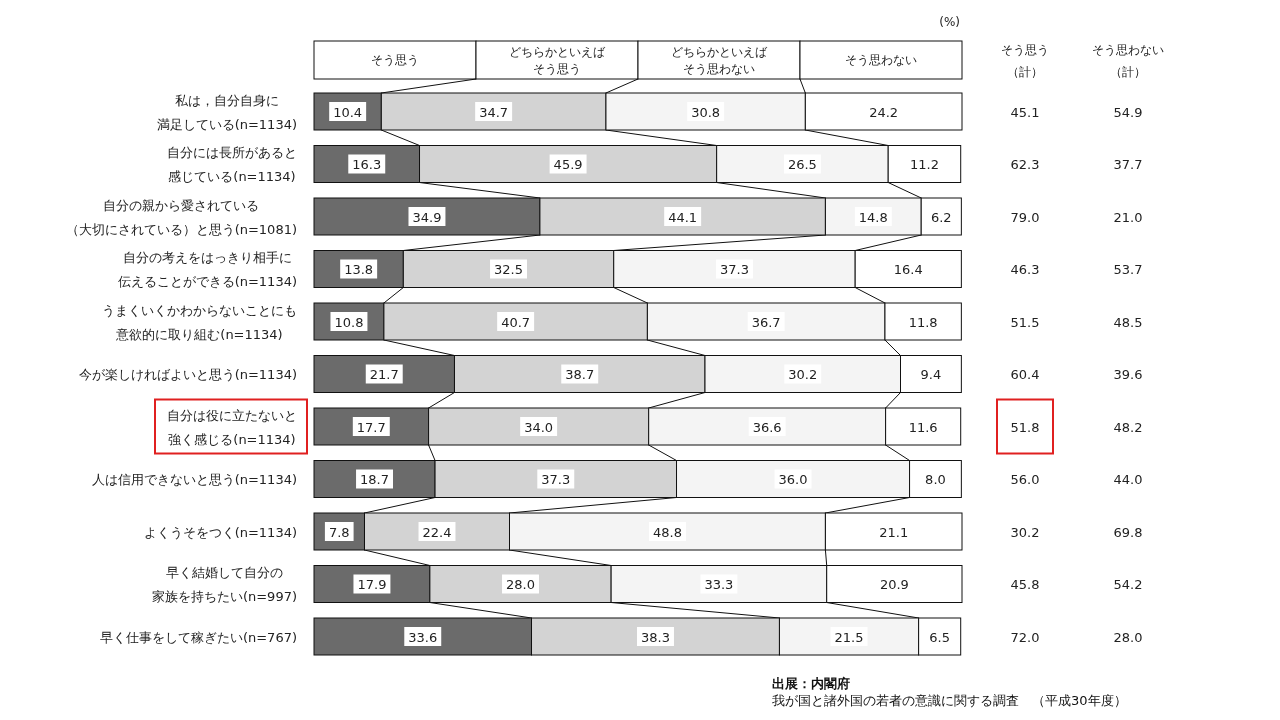  Describe the element at coordinates (187, 374) in the screenshot. I see `category-label: 今が楽しければよいと思う(n=1134)` at that location.